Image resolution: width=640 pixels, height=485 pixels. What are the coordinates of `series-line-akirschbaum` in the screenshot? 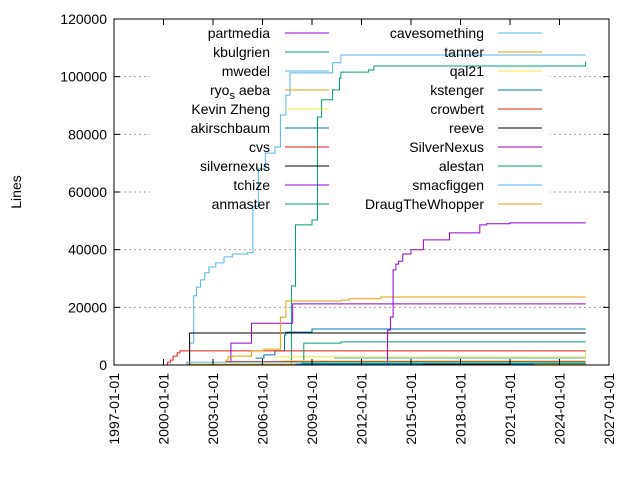 It's located at (420, 343).